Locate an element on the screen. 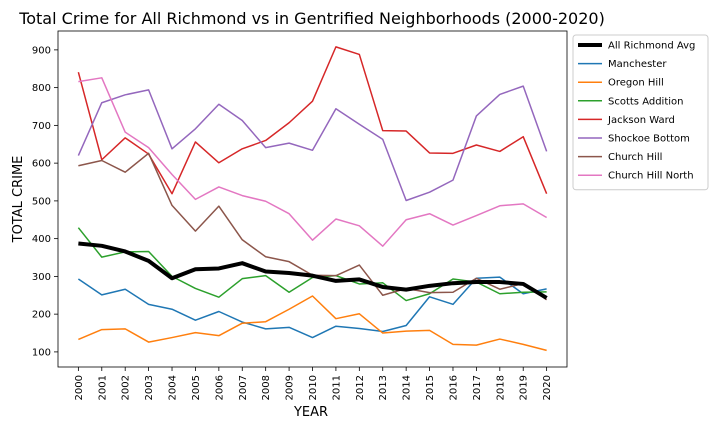 This screenshot has height=432, width=720. series-line-manchester is located at coordinates (312, 307).